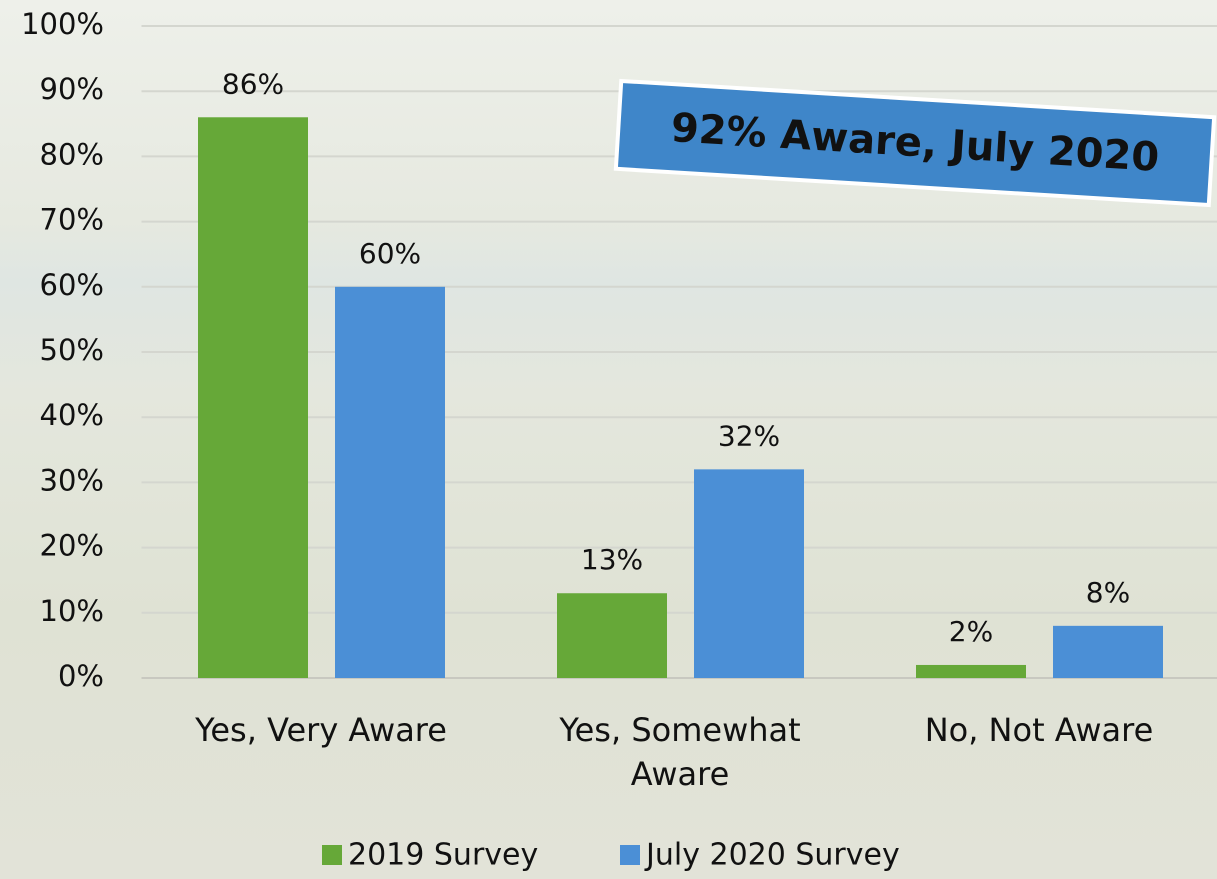 This screenshot has width=1217, height=879. I want to click on x-tick-label: Yes, Very Aware, so click(321, 730).